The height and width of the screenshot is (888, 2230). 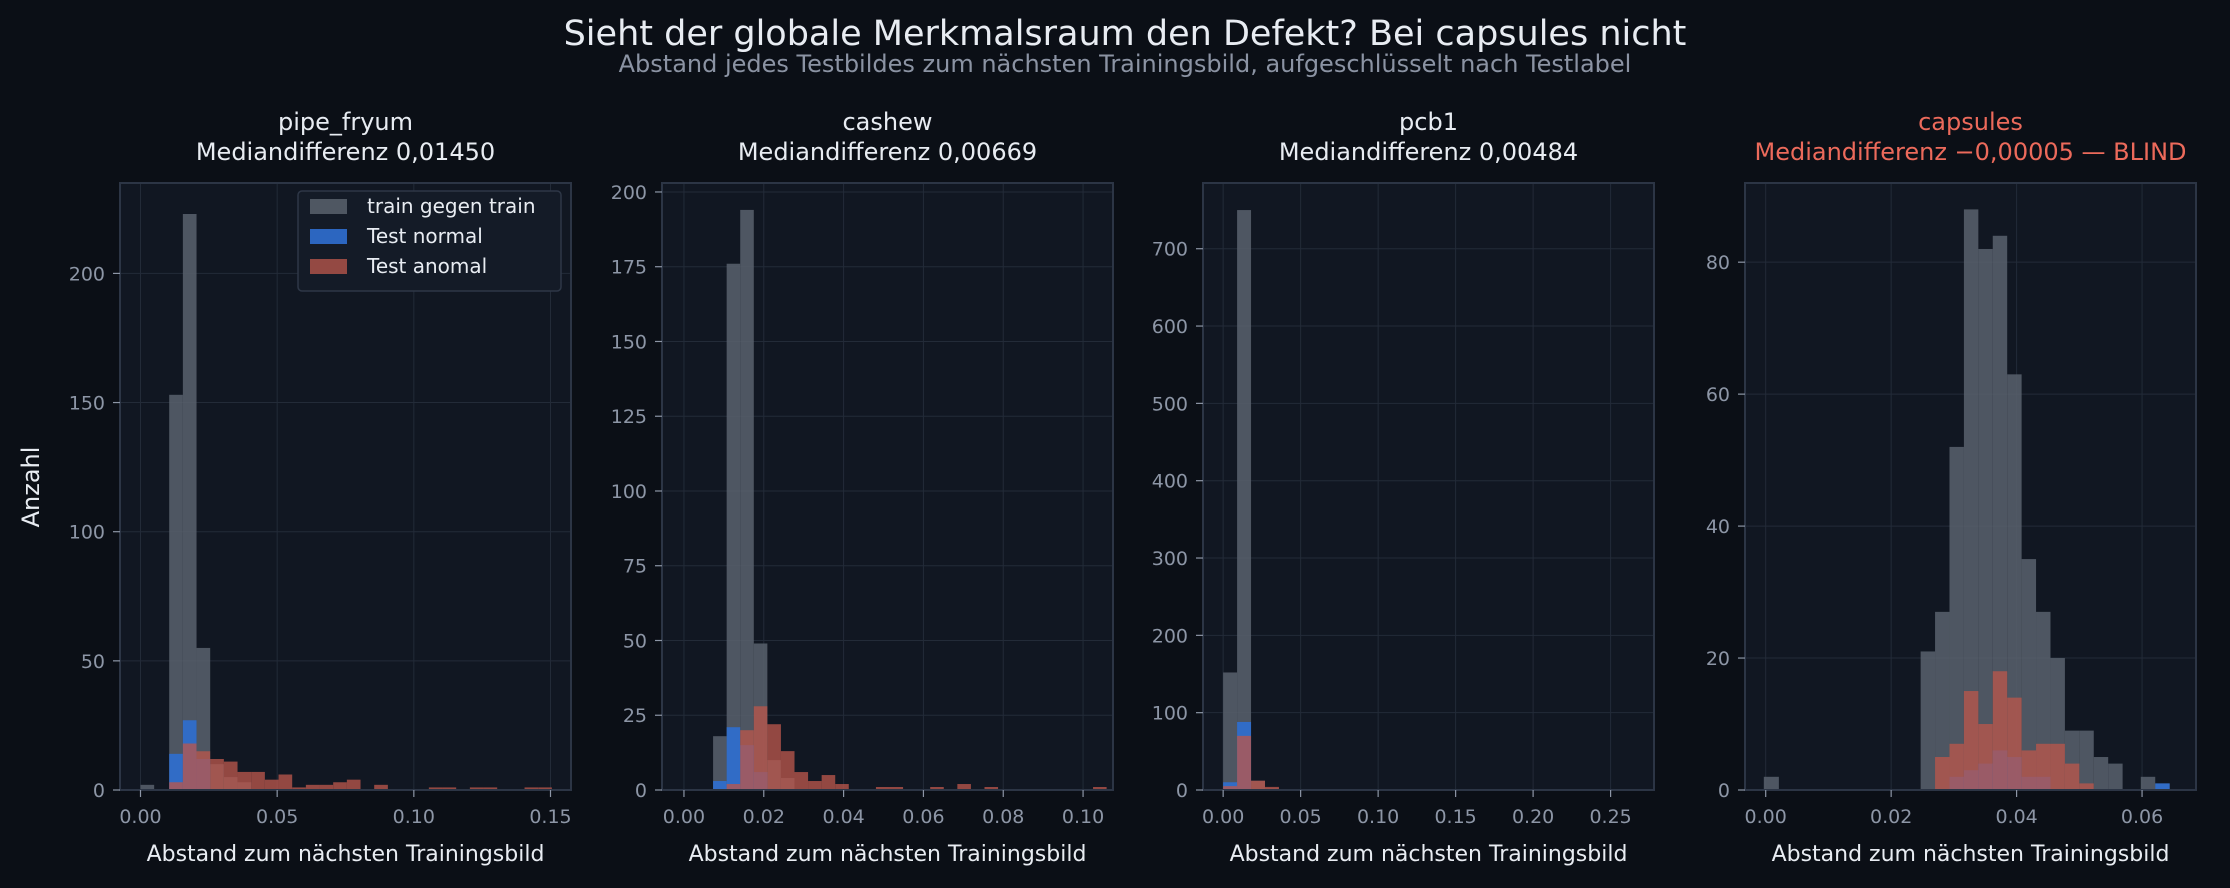 What do you see at coordinates (1718, 263) in the screenshot?
I see `y-tick-label: 80` at bounding box center [1718, 263].